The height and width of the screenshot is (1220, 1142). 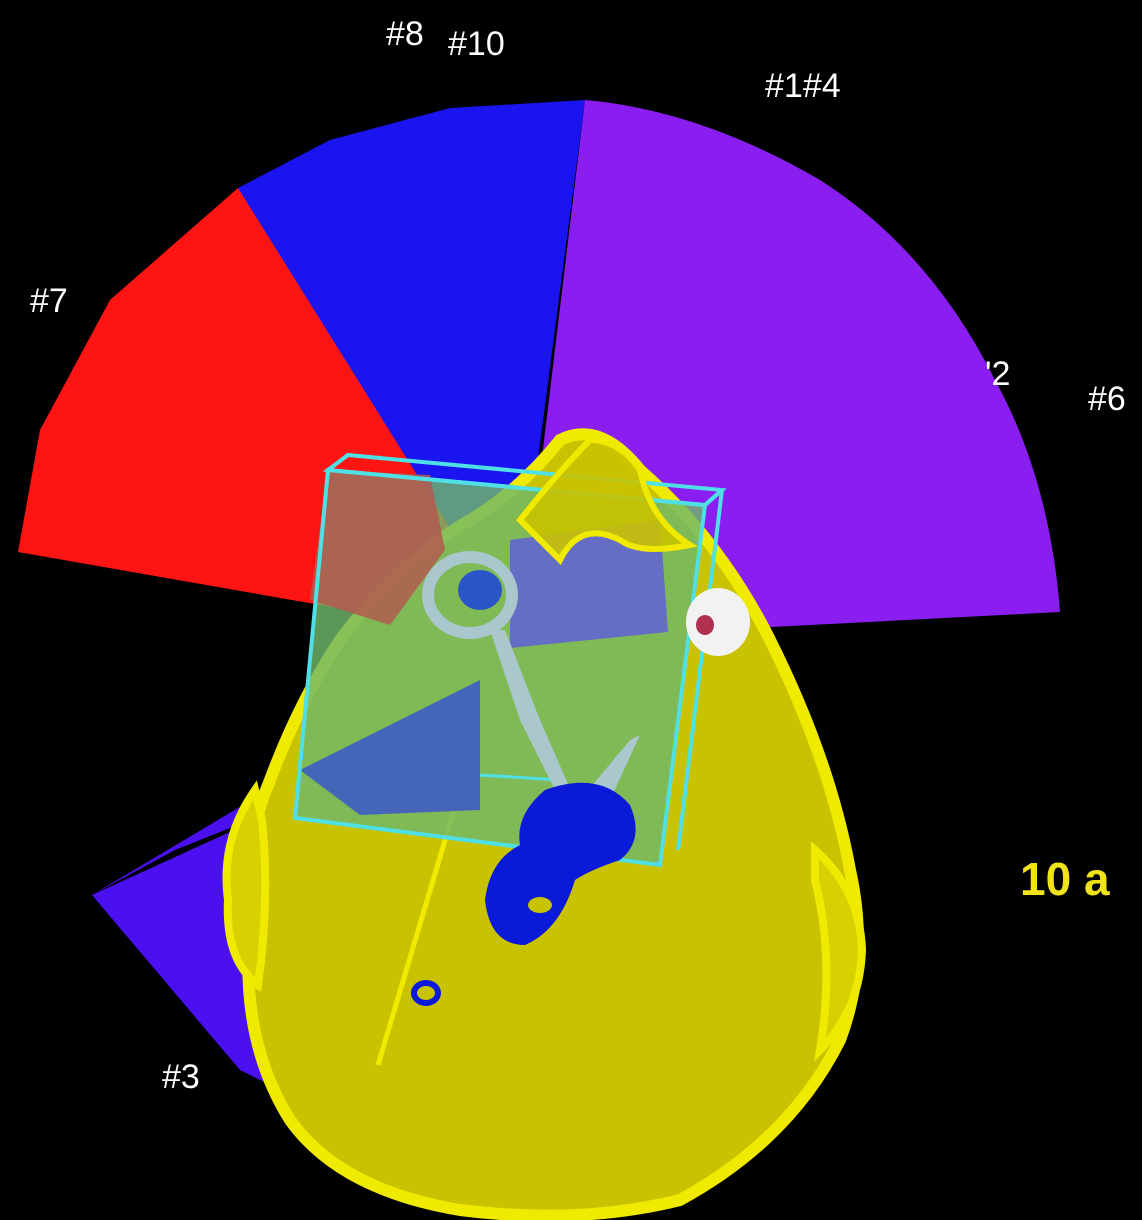 What do you see at coordinates (49, 301) in the screenshot?
I see `beam-label-7: #7` at bounding box center [49, 301].